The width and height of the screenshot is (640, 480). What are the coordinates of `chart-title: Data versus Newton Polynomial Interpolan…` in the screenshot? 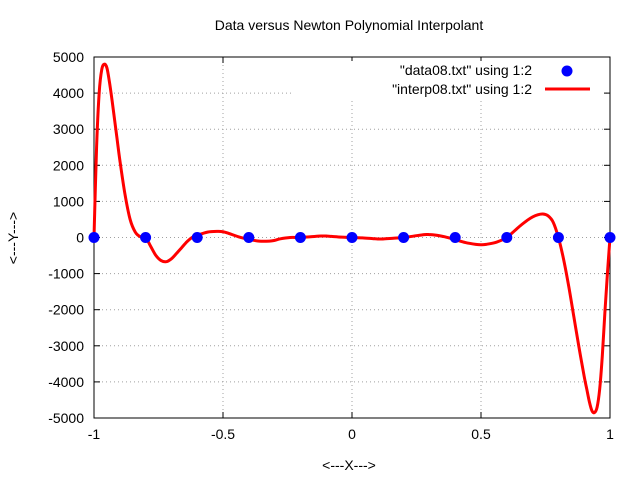 It's located at (349, 25).